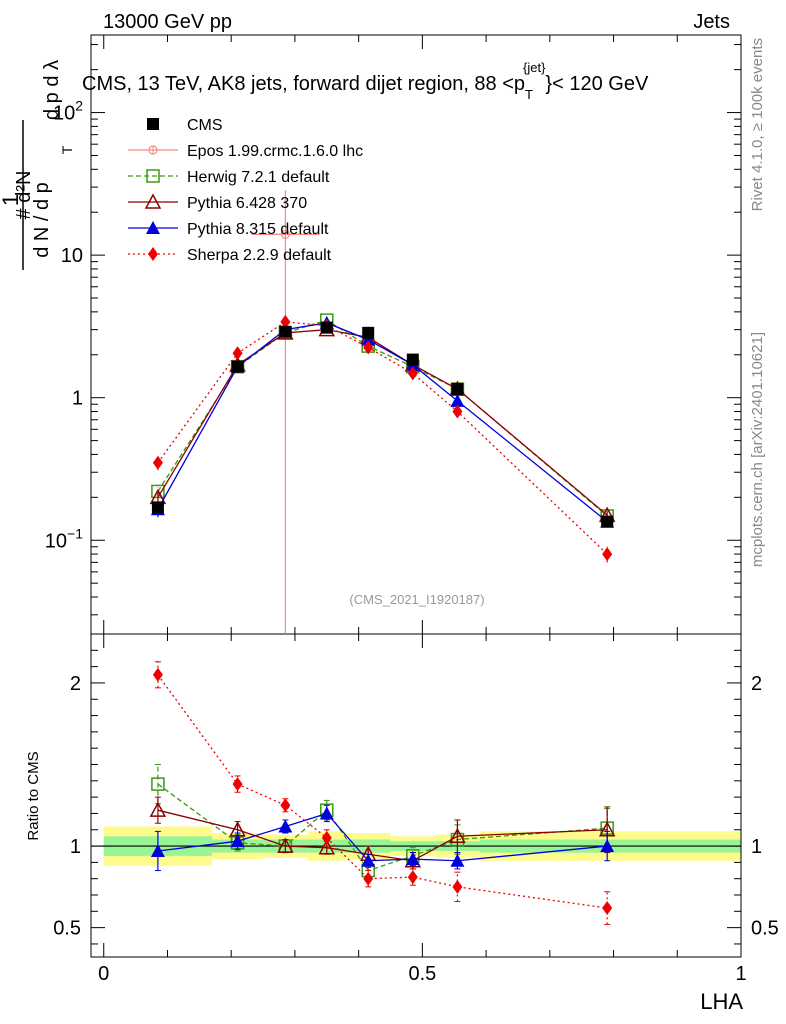 The image size is (786, 1024). Describe the element at coordinates (42, 220) in the screenshot. I see `y-label-line2: d N / d p` at that location.